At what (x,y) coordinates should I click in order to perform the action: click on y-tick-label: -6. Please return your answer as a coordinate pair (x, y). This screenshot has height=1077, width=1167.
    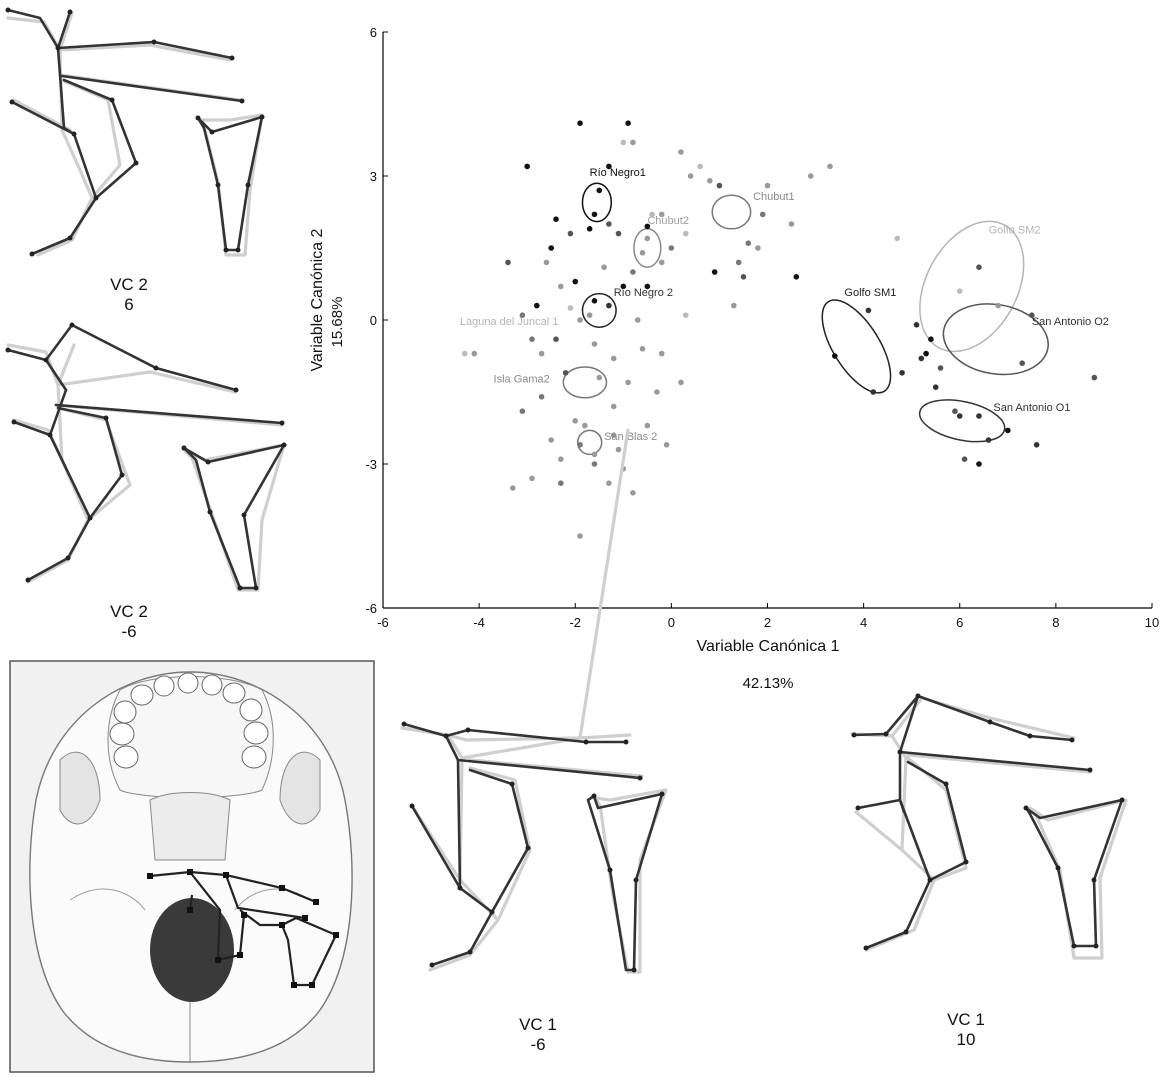
    Looking at the image, I should click on (371, 608).